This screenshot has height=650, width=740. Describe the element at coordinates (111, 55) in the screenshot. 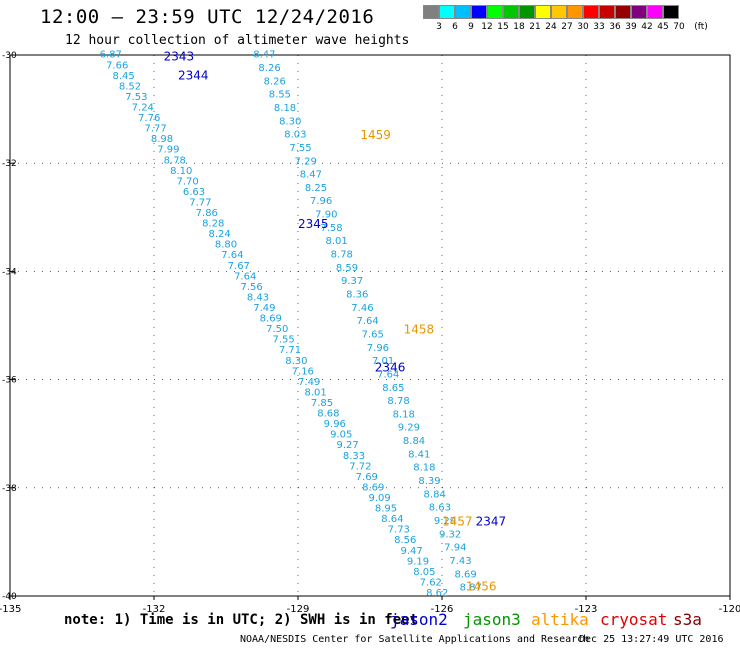

I see `wave-height-value: 6.87` at that location.